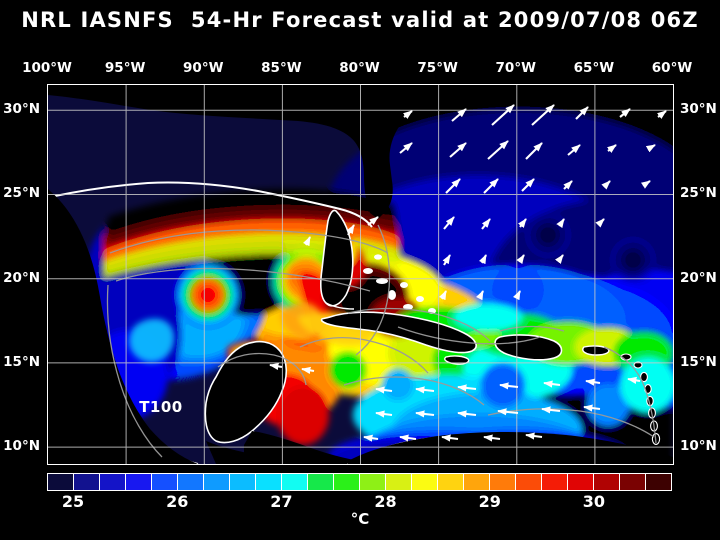 The width and height of the screenshot is (720, 540). What do you see at coordinates (698, 361) in the screenshot?
I see `latitude-label-right: 15°N` at bounding box center [698, 361].